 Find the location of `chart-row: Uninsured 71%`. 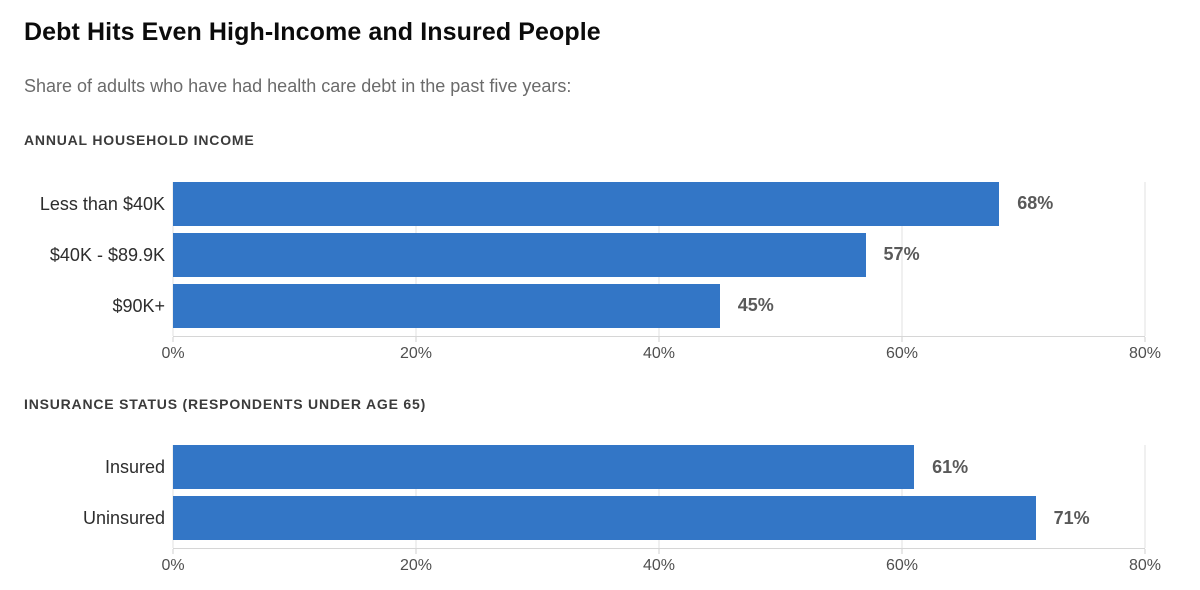

chart-row: Uninsured 71% is located at coordinates (614, 518).